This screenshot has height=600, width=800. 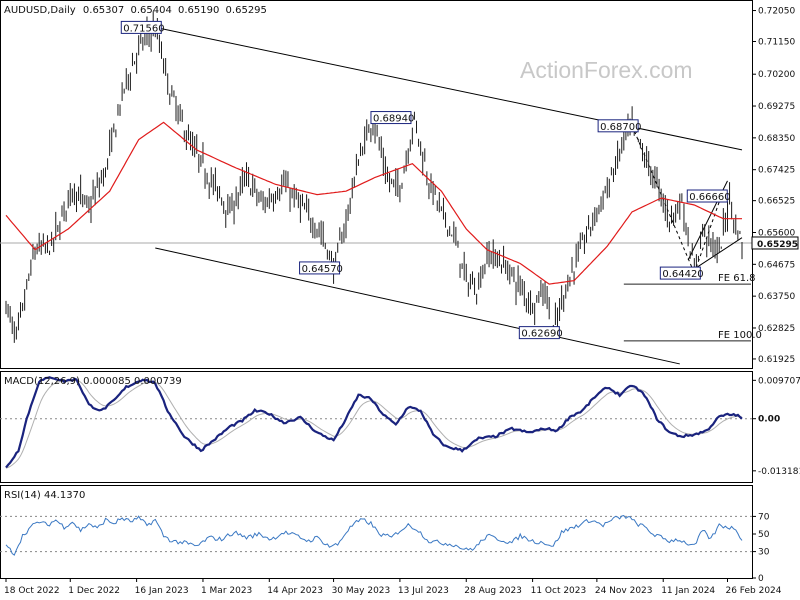 I want to click on macd-line, so click(x=374, y=422).